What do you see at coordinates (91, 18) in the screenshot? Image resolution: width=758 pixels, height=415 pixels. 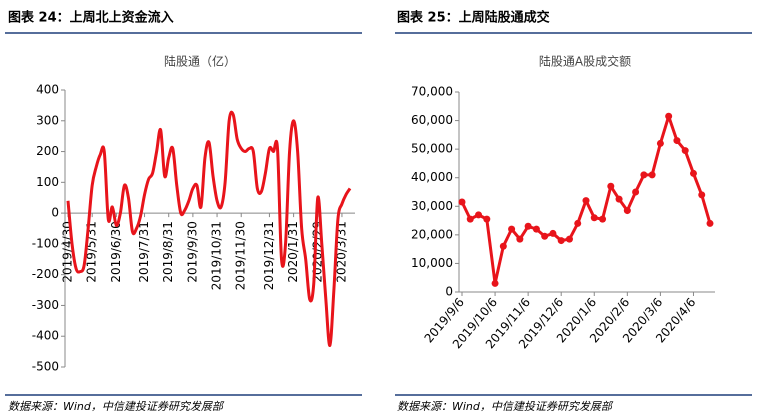 I see `figure-heading: 图表 24：上周北上资金流入` at bounding box center [91, 18].